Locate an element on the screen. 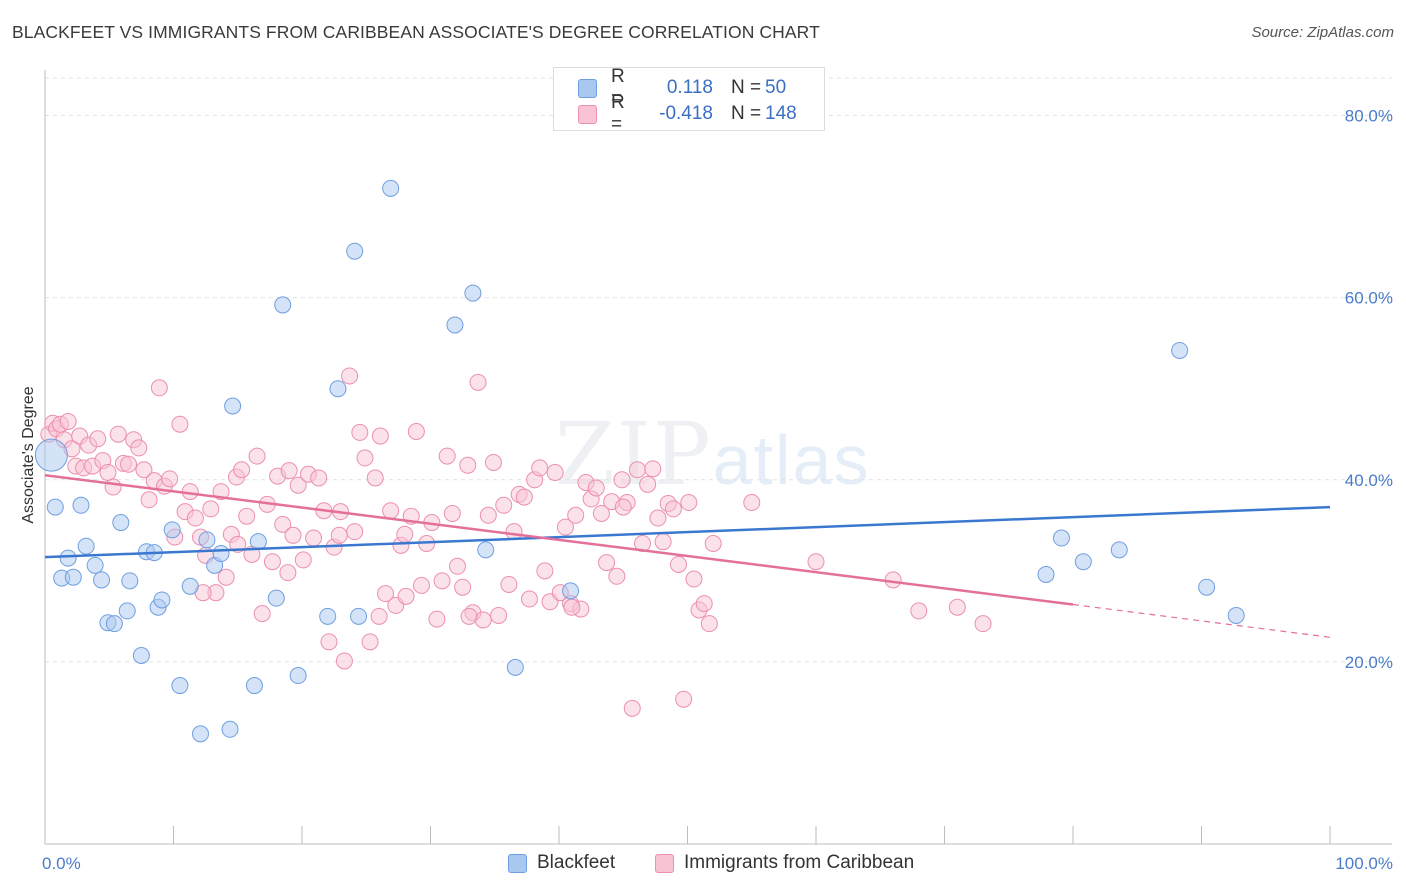 The width and height of the screenshot is (1406, 892). x-tick-label: 0.0% is located at coordinates (61, 863).